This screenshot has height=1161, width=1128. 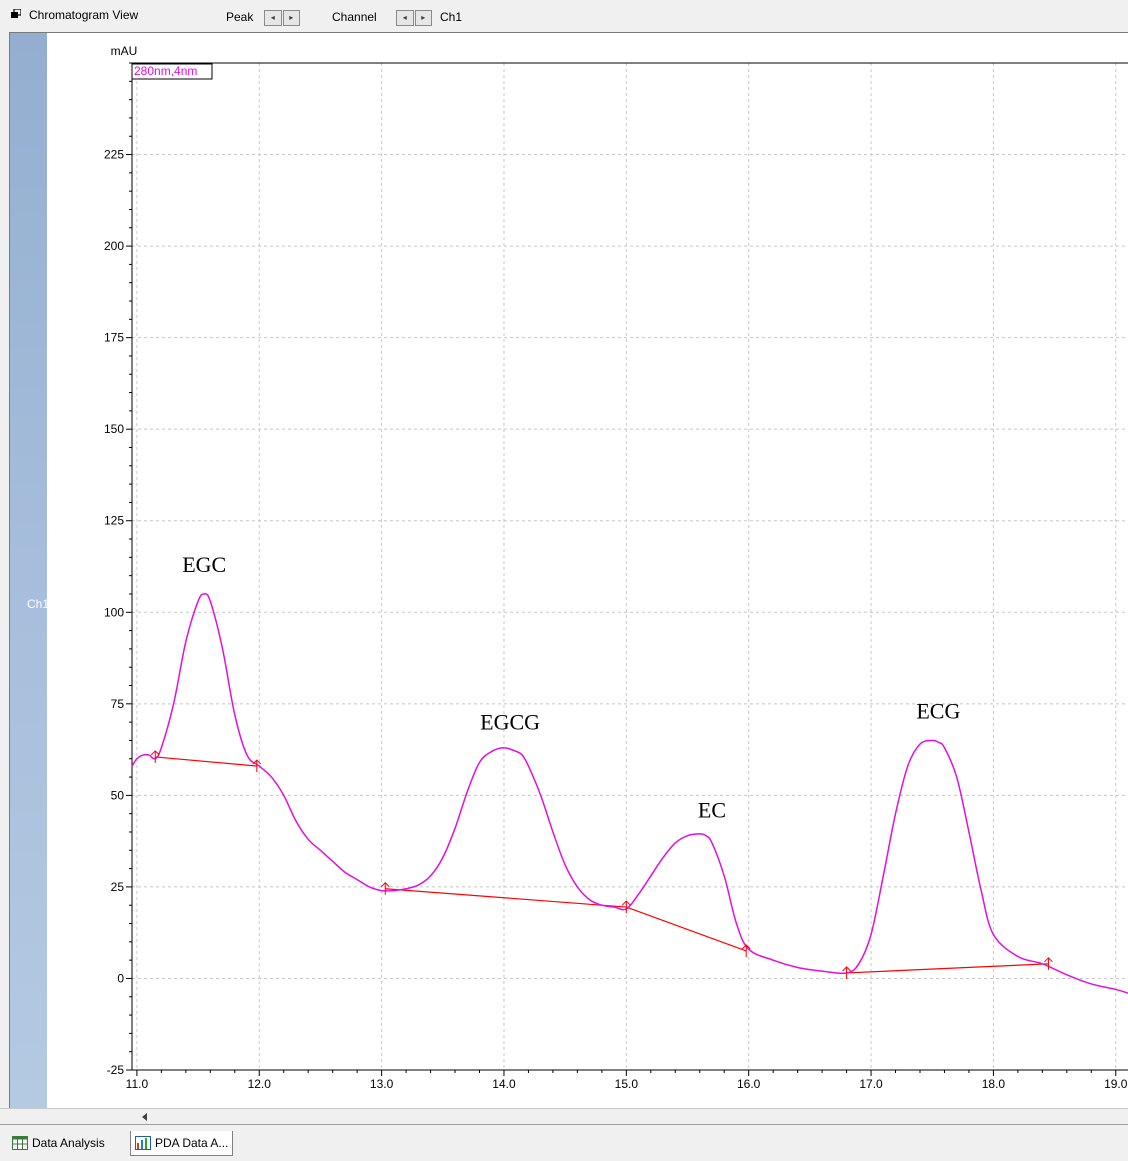 What do you see at coordinates (204, 564) in the screenshot?
I see `peak-label: EGC` at bounding box center [204, 564].